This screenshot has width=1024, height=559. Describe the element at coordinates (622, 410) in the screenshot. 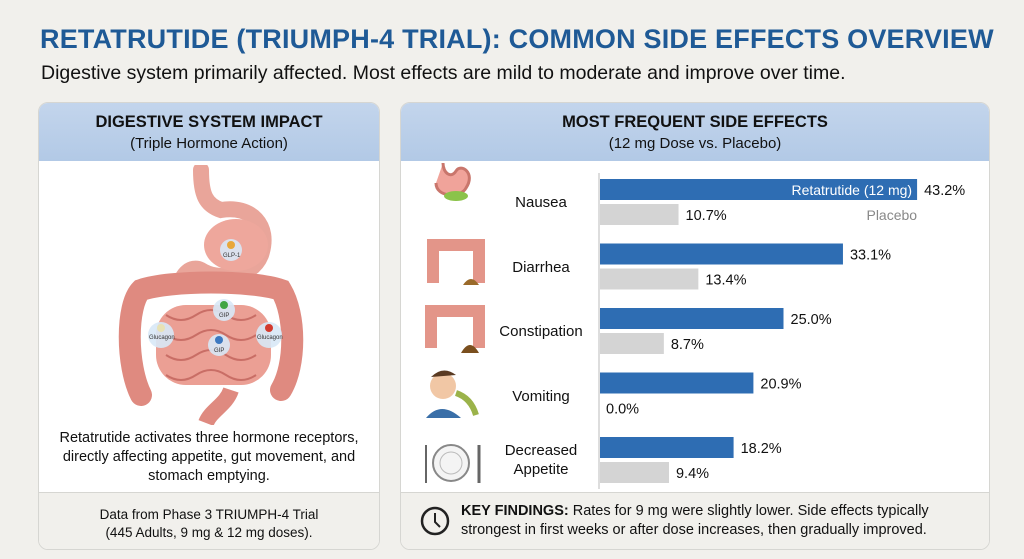

I see `value-label: 0.0%` at that location.